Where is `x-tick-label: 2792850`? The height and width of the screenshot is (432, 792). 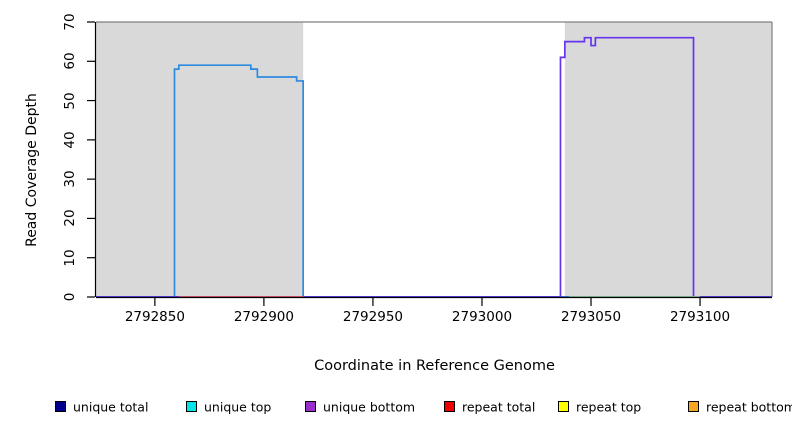
x-tick-label: 2792850 is located at coordinates (154, 317).